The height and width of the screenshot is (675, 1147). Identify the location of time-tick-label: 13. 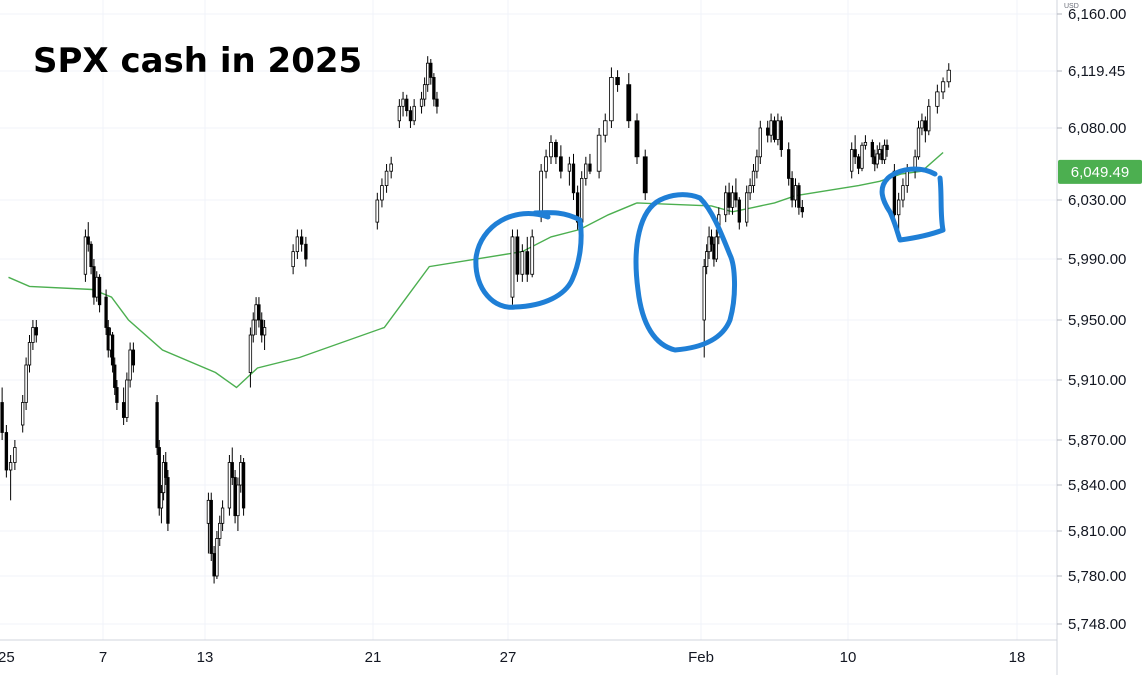
(205, 657).